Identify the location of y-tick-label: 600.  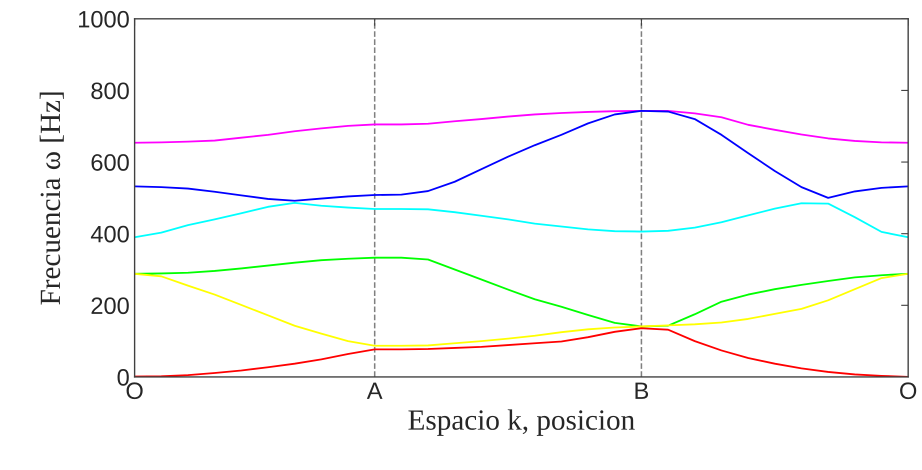
(110, 162).